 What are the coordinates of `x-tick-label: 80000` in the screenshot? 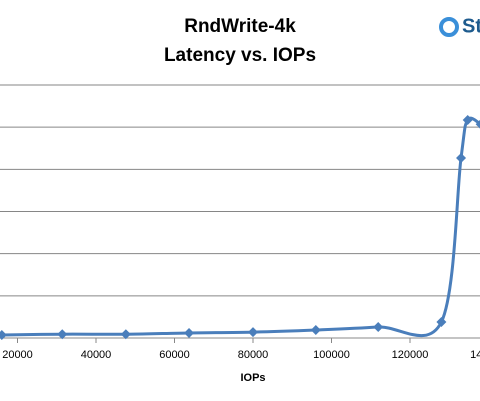 It's located at (253, 355).